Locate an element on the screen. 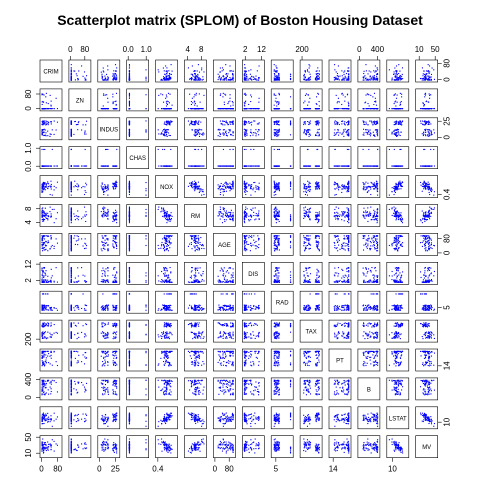 This screenshot has width=480, height=480. panel-indus-crim is located at coordinates (51, 129).